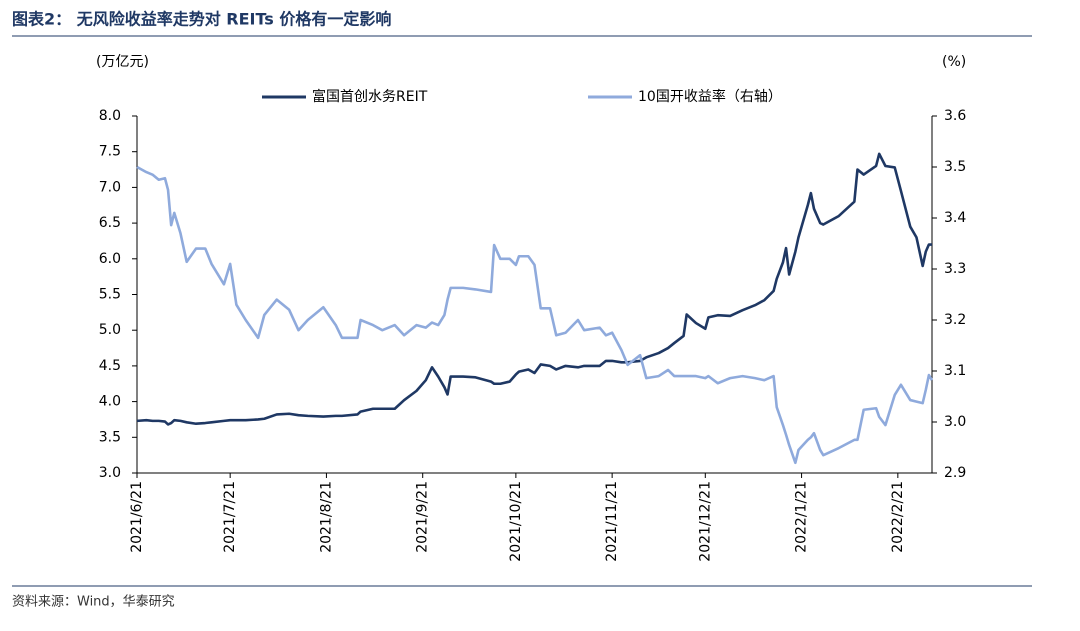 The height and width of the screenshot is (631, 1080). I want to click on x-tick-label: 2022/2/21, so click(898, 517).